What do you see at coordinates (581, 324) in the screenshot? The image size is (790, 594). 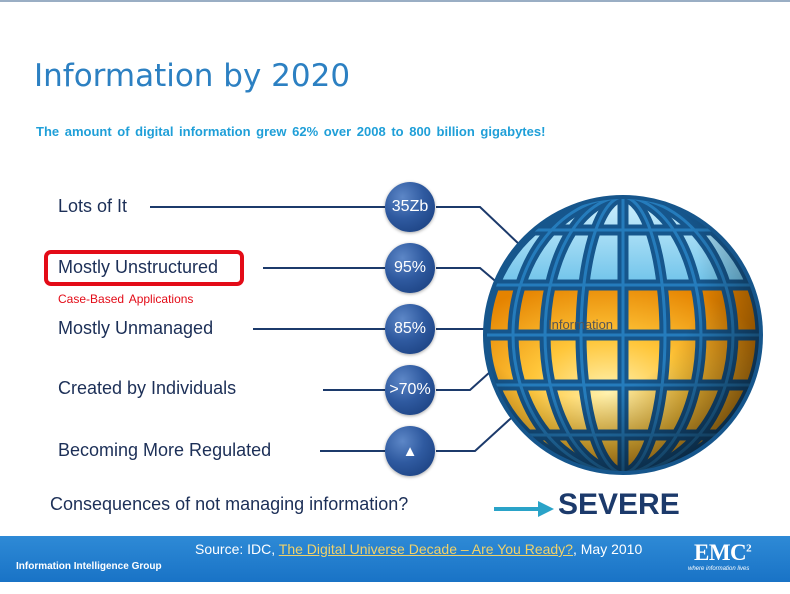 I see `globe-label: Information` at bounding box center [581, 324].